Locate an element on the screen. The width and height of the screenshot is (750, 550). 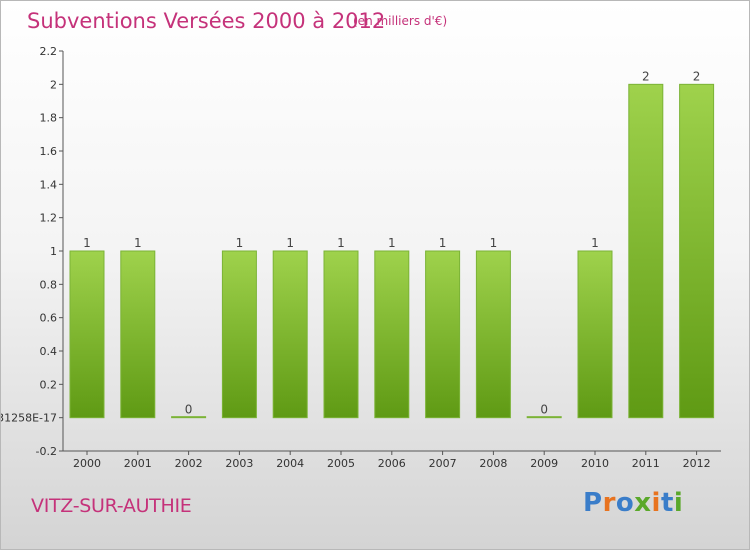
y-tick-label: -5.5511151231258E-17 is located at coordinates (29, 418).